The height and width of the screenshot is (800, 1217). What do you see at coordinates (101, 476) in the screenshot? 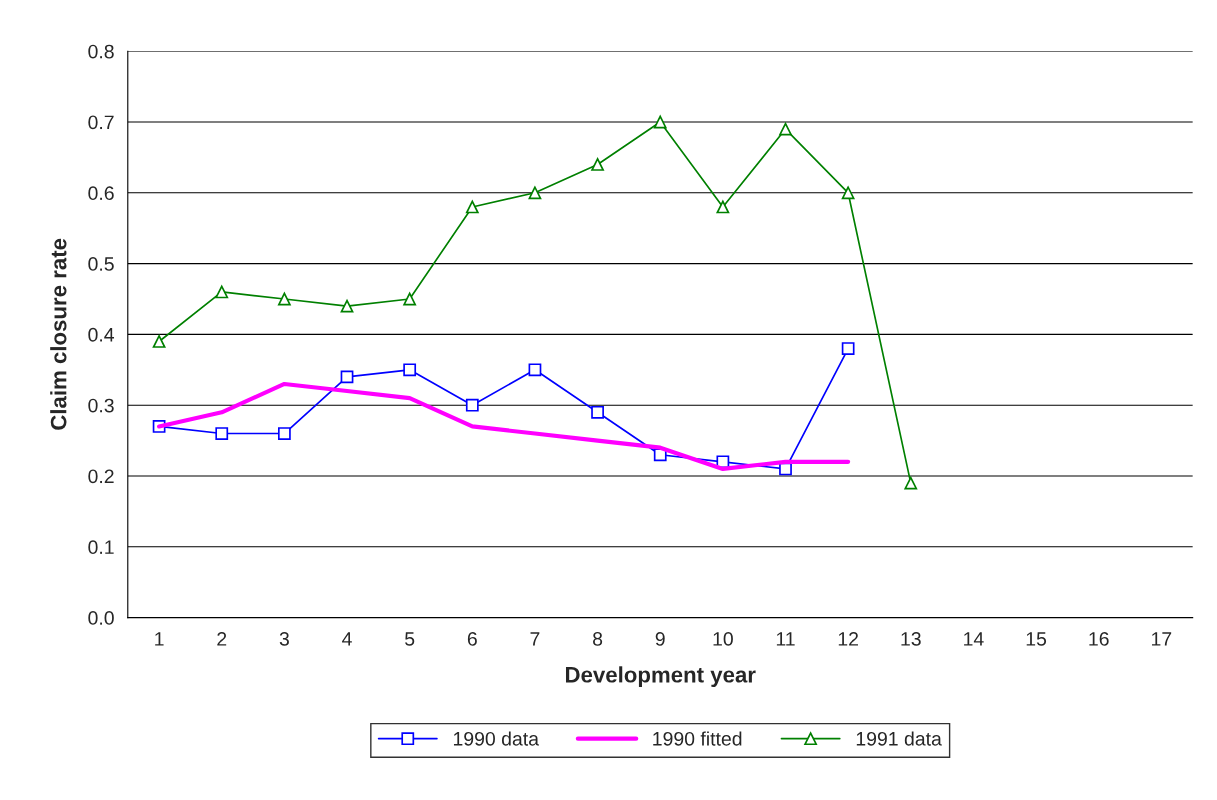
I see `y-tick-label: 0.2` at bounding box center [101, 476].